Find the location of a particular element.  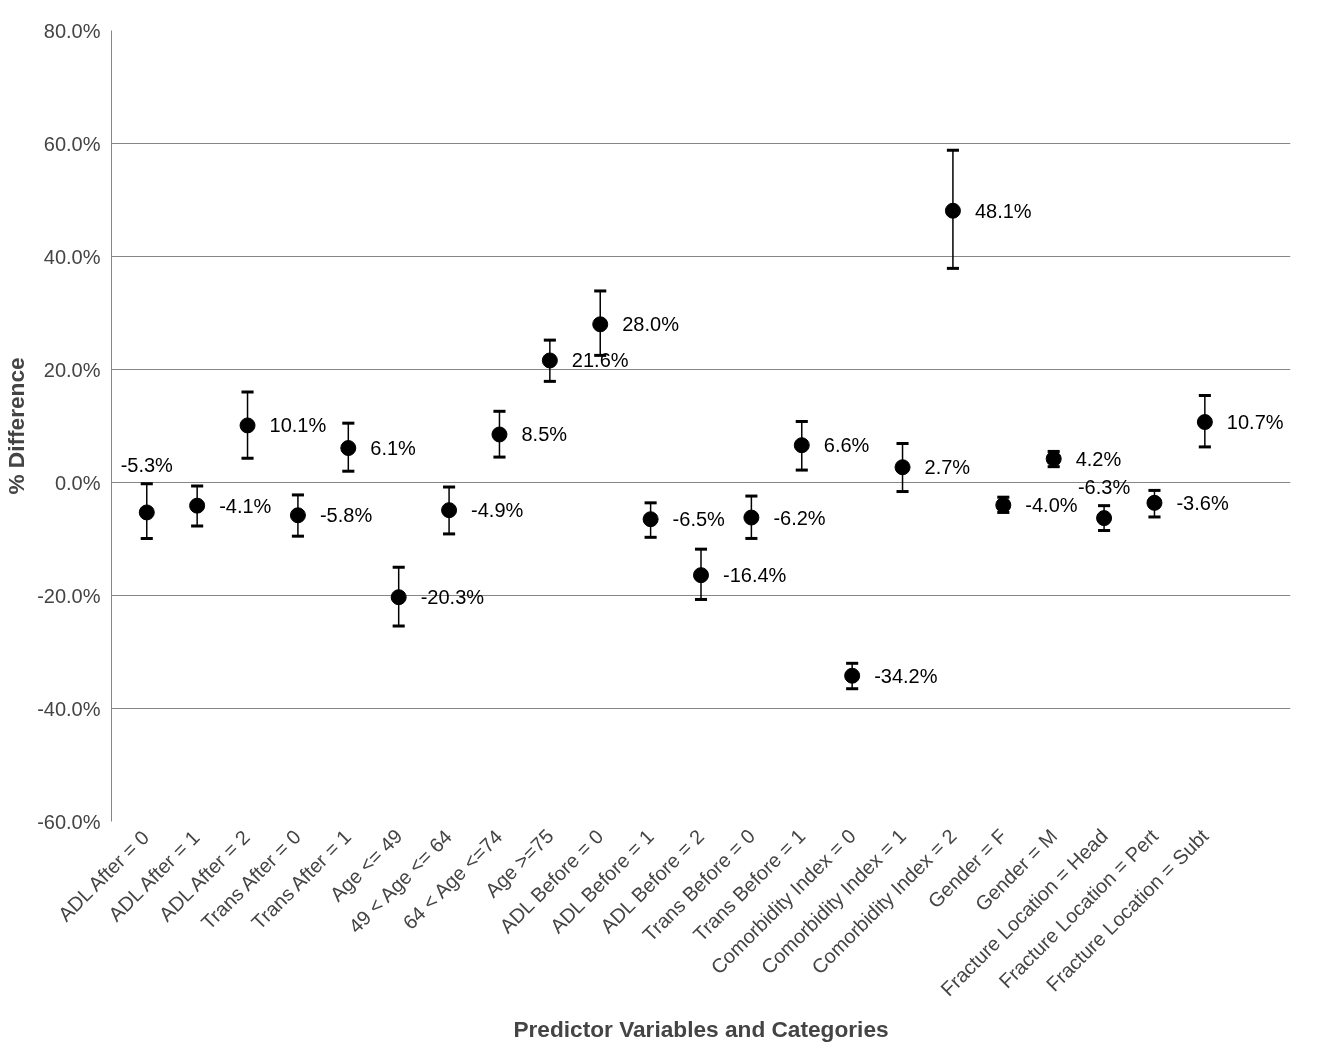

y-tick-label: -40.0% is located at coordinates (69, 708).